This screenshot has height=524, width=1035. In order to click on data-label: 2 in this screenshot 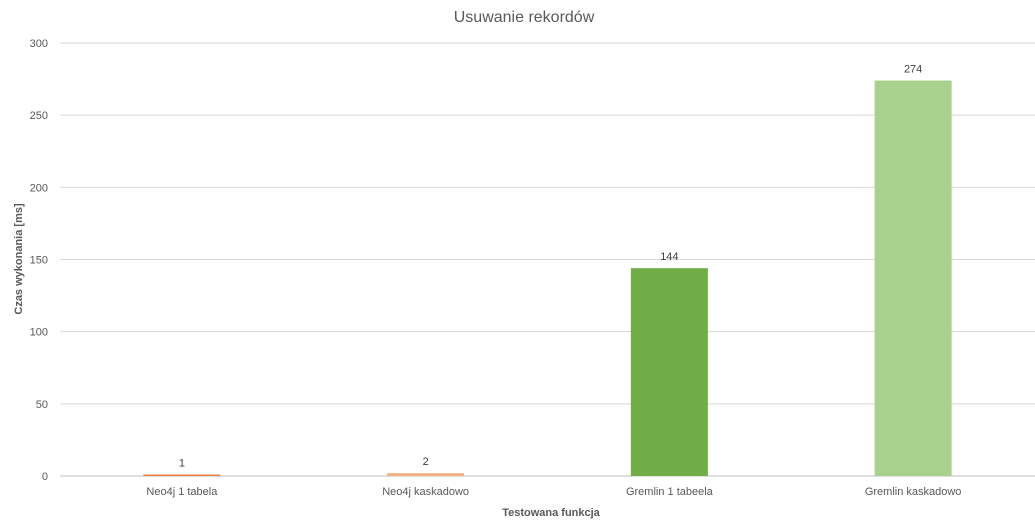, I will do `click(426, 462)`.